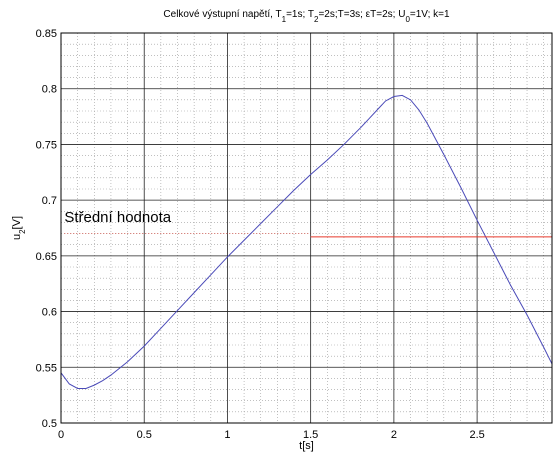 This screenshot has height=458, width=553. Describe the element at coordinates (361, 14) in the screenshot. I see `chart-title-part-4: =2s;T=3s; εT=2s; U` at that location.